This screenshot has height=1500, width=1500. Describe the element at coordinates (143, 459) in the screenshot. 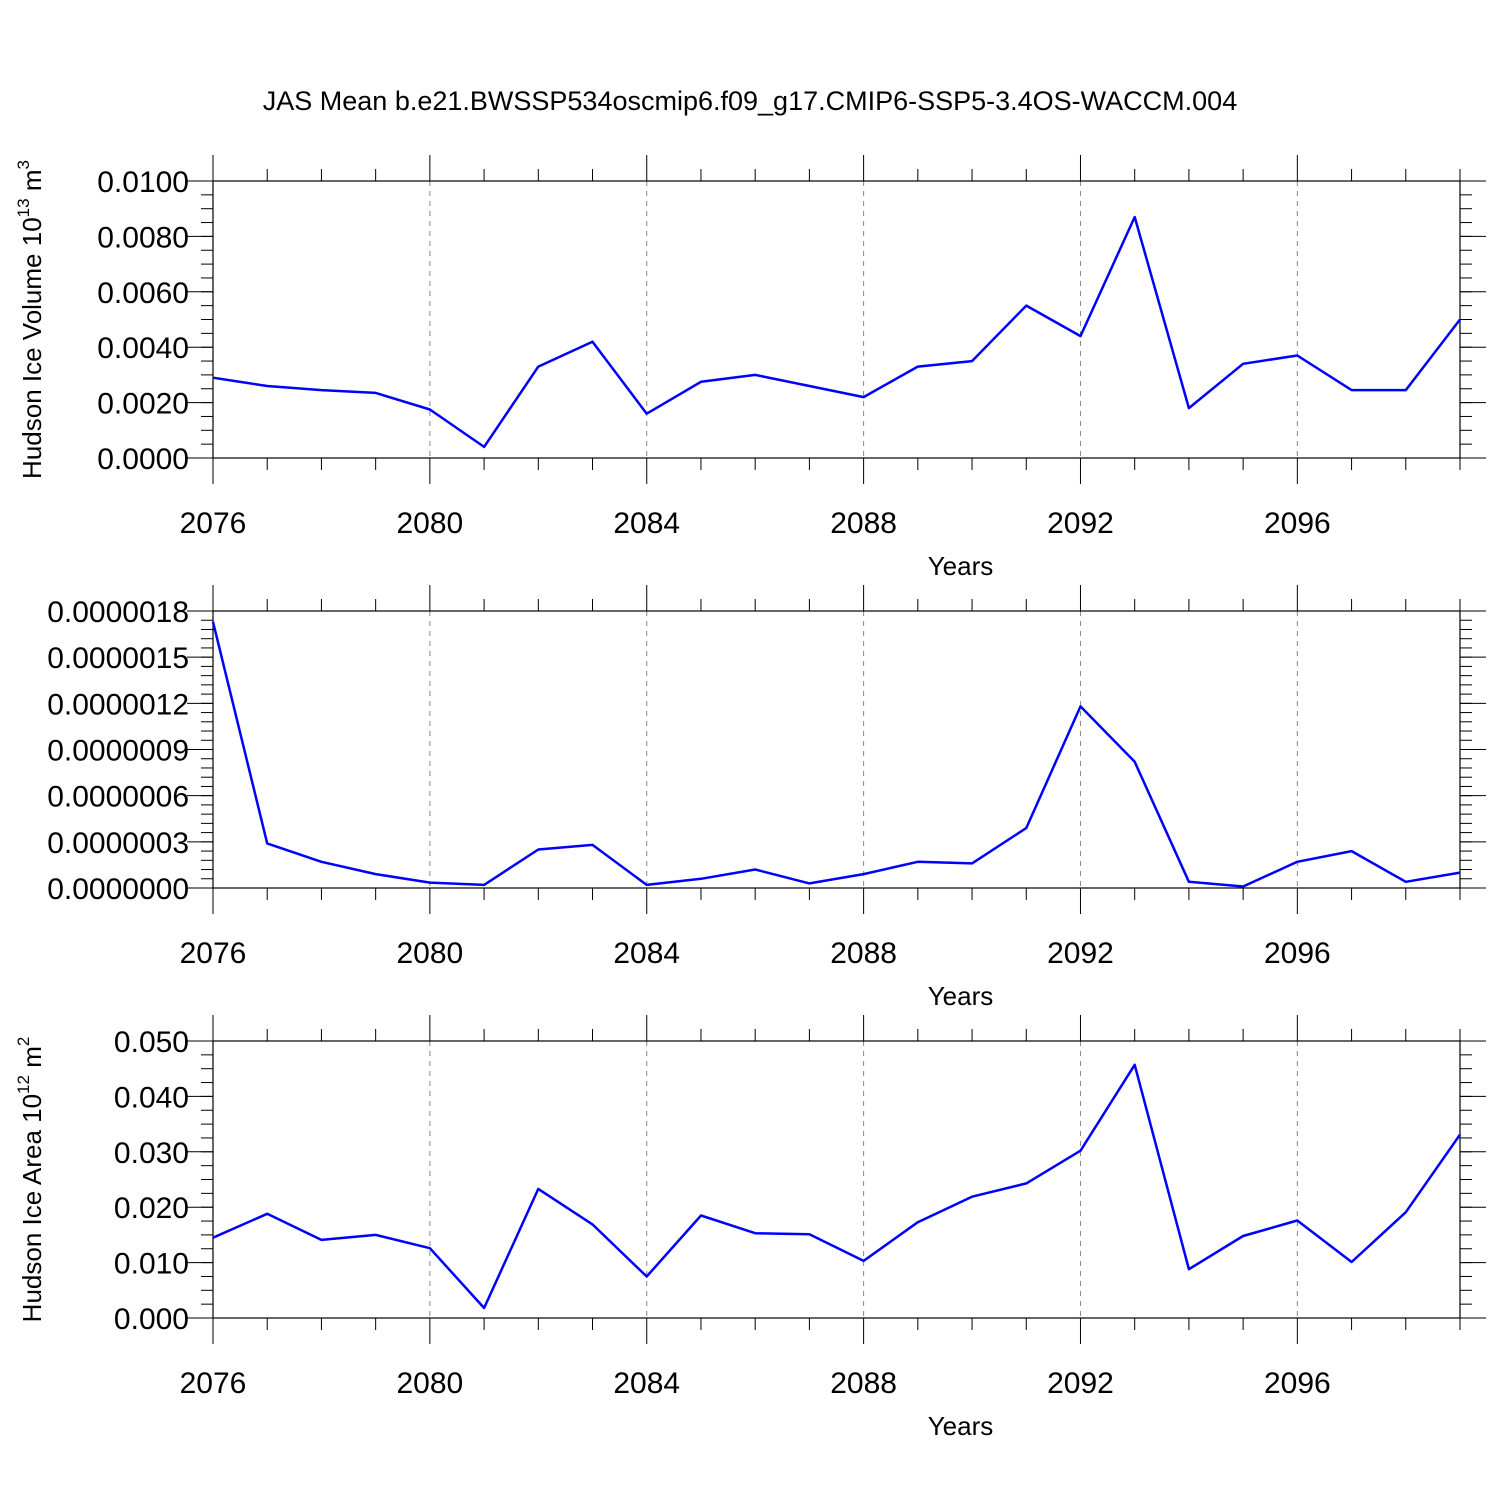

I see `y-tick-label: 0.0000` at that location.